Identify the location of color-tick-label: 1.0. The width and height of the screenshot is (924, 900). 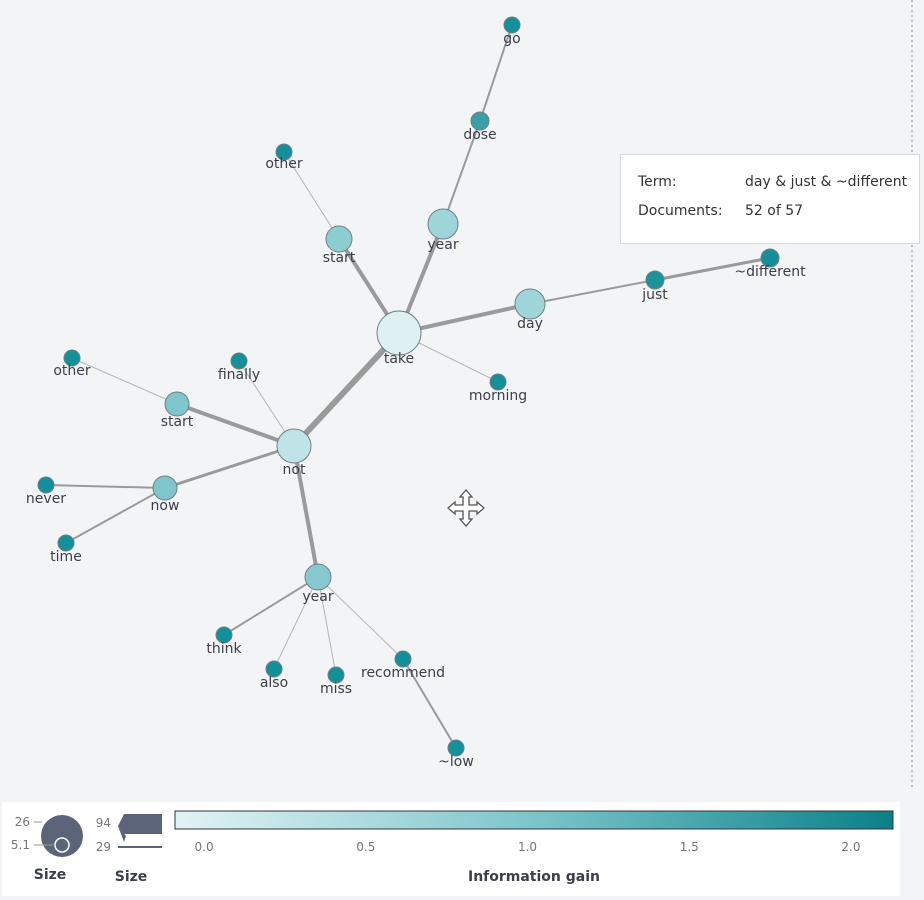
(527, 847).